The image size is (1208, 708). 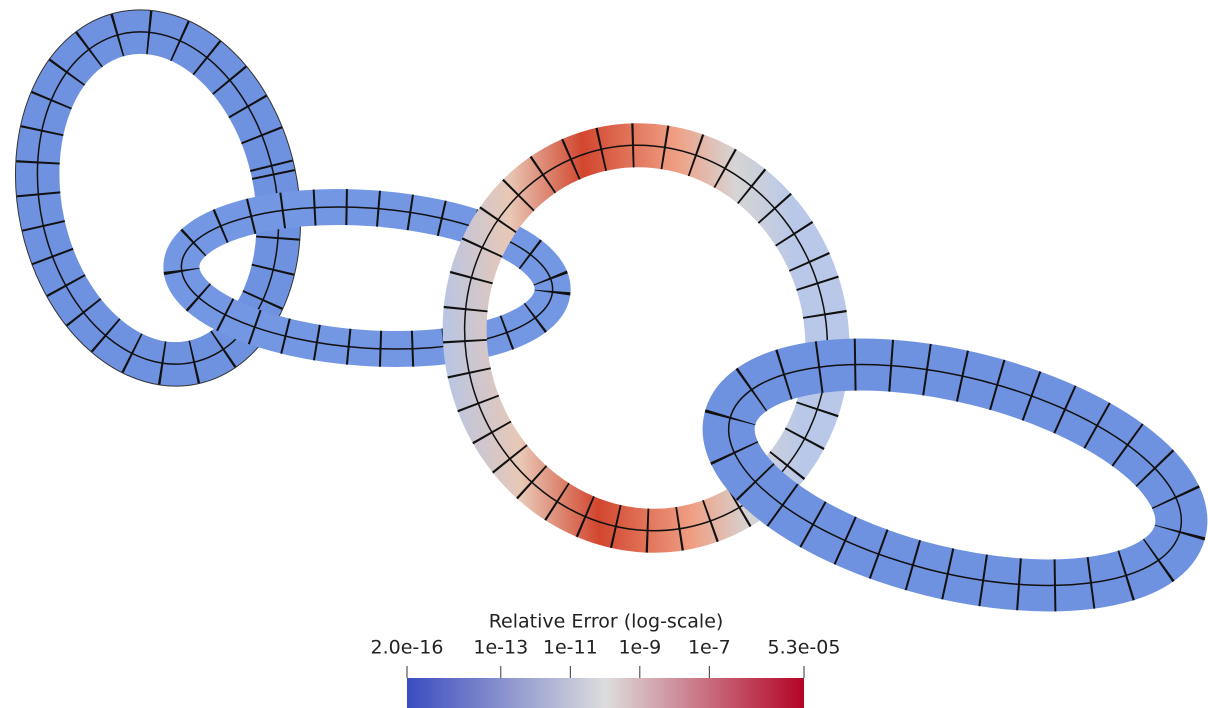 What do you see at coordinates (407, 648) in the screenshot?
I see `tick-label: 2.0e-16` at bounding box center [407, 648].